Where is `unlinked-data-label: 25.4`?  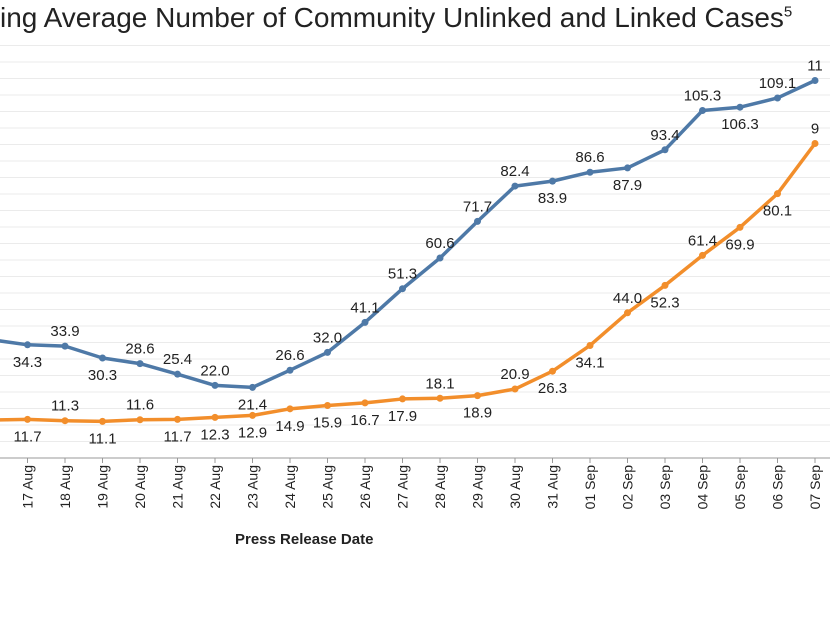
unlinked-data-label: 25.4 is located at coordinates (177, 359).